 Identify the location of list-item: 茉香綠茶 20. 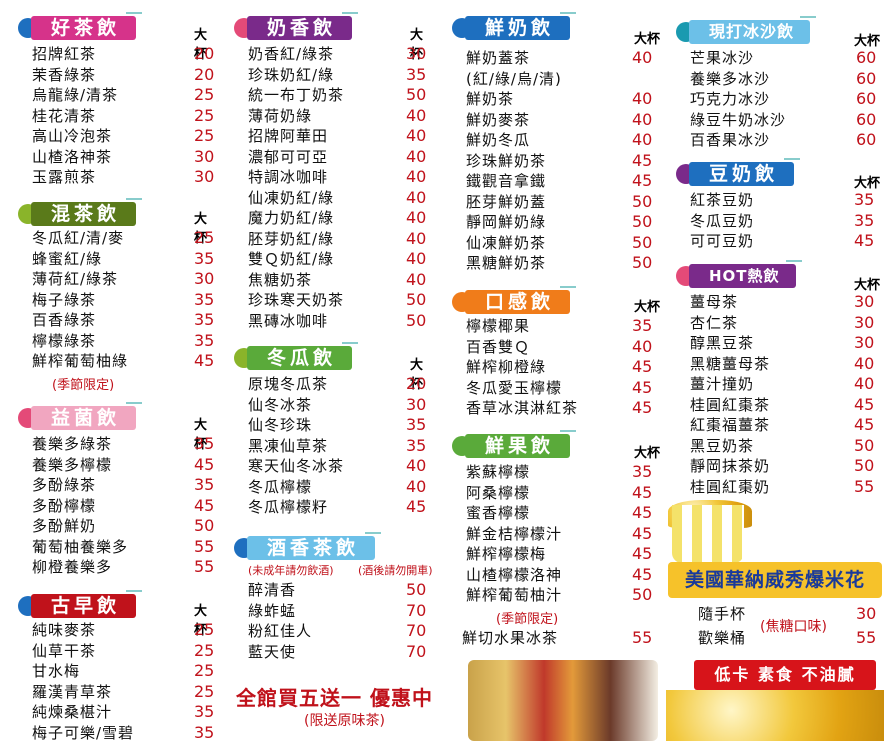
(121, 75).